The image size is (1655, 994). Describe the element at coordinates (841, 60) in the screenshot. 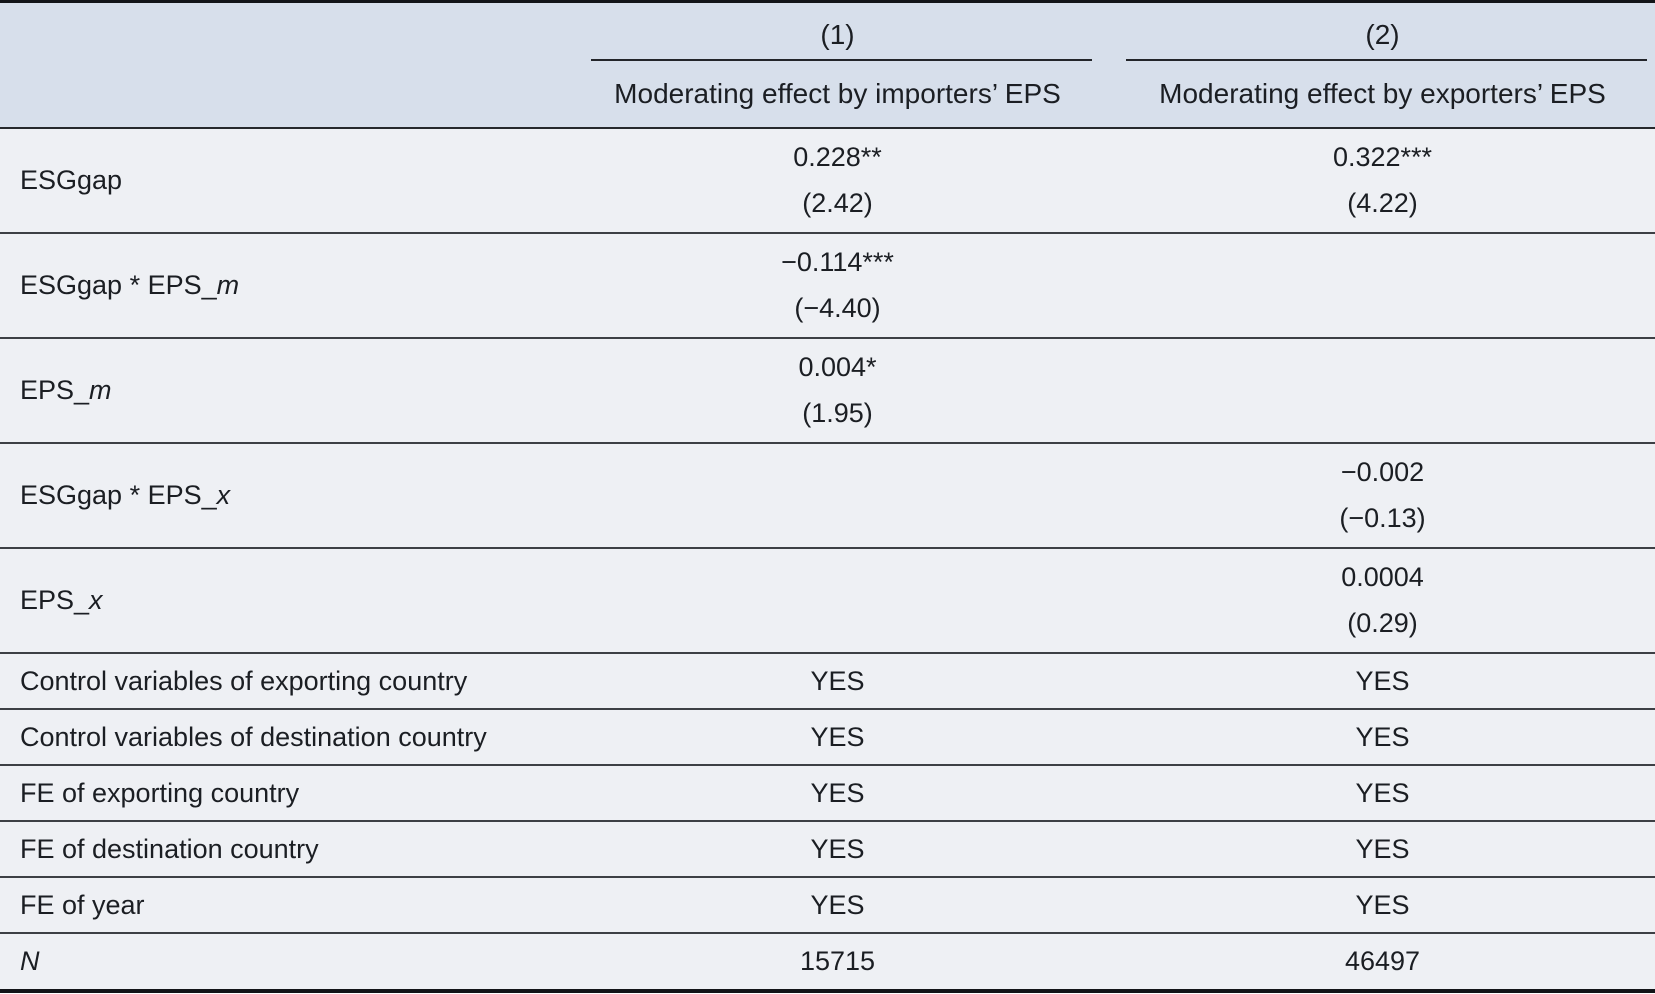

I see `model-1-spanner-rule` at that location.